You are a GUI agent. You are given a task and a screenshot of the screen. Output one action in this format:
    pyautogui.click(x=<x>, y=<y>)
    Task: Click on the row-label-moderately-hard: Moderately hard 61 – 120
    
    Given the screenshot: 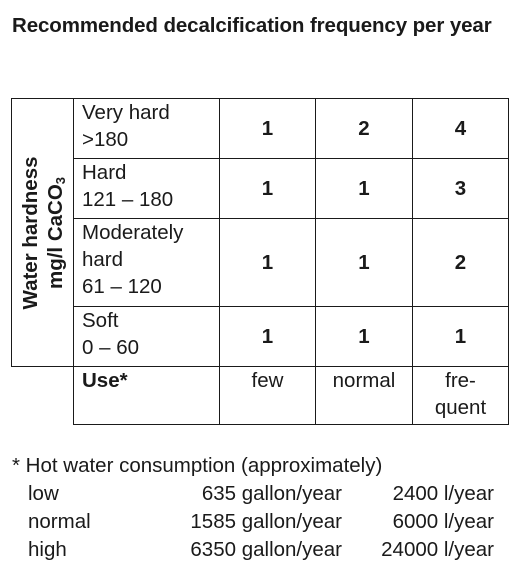 What is the action you would take?
    pyautogui.click(x=146, y=262)
    